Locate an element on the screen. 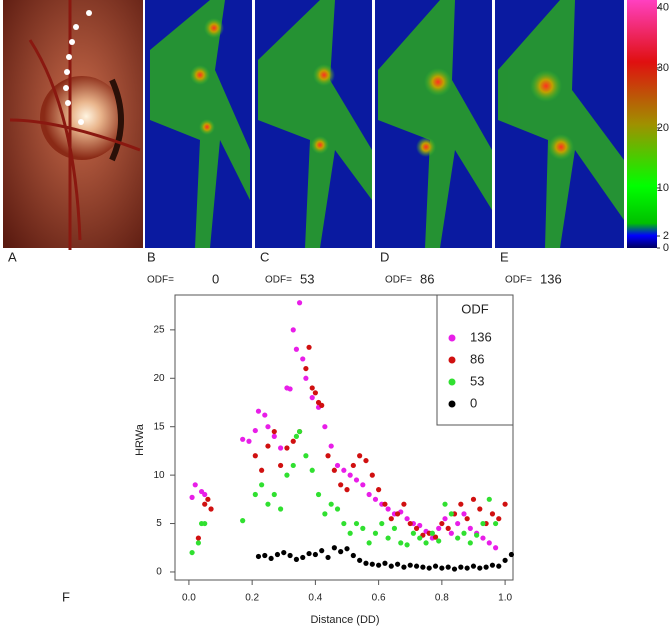 This screenshot has height=630, width=670. colorbar-tick-label: 10 is located at coordinates (663, 188).